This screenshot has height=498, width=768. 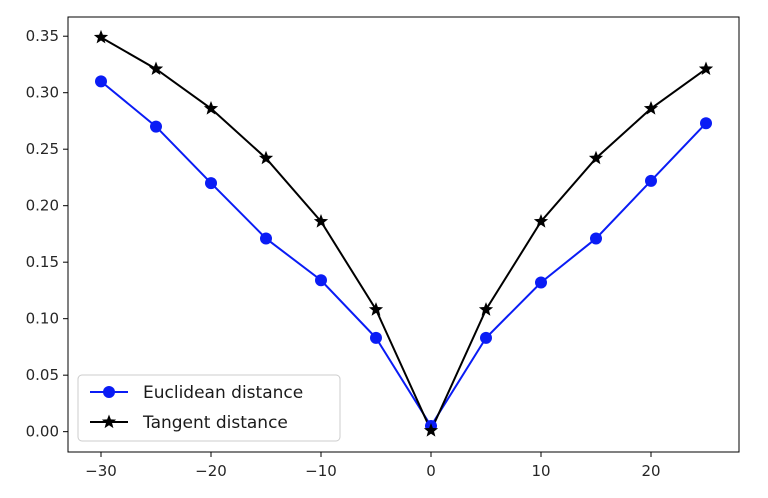 I want to click on legend-box, so click(x=209, y=408).